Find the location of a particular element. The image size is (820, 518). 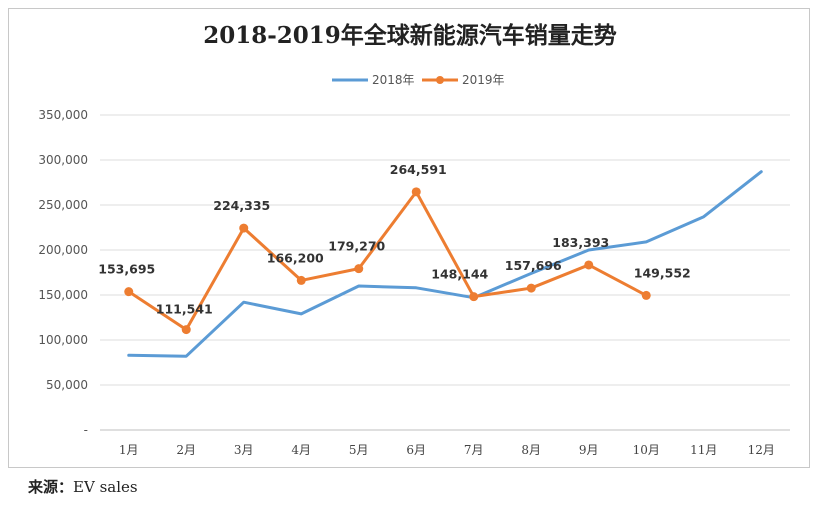

source-note: 来源：EV sales is located at coordinates (83, 486).